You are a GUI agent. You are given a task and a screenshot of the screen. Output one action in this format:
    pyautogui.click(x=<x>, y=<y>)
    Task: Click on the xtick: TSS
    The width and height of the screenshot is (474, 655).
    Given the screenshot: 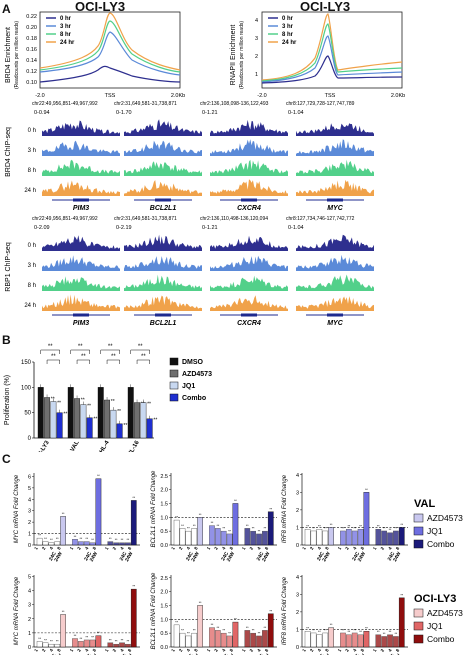 What is the action you would take?
    pyautogui.click(x=330, y=96)
    